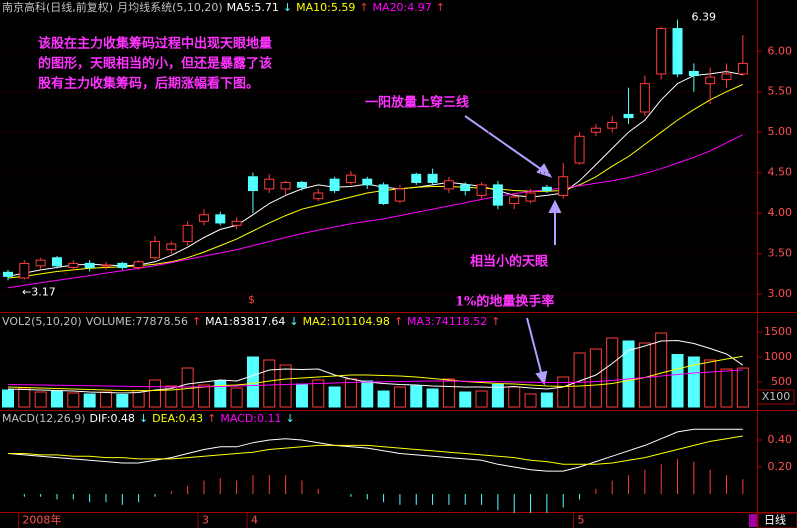  What do you see at coordinates (250, 418) in the screenshot?
I see `legend-label: MACD:0.11` at bounding box center [250, 418].